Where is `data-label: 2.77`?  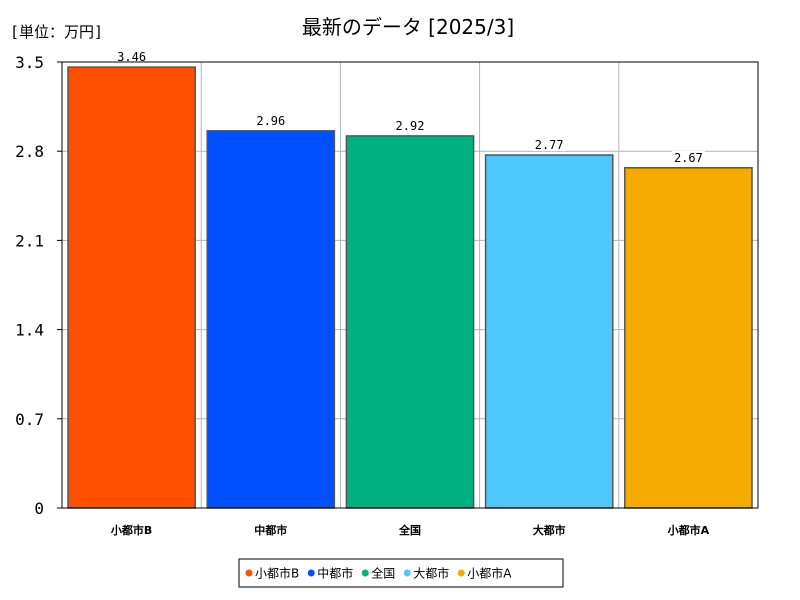
data-label: 2.77 is located at coordinates (549, 145).